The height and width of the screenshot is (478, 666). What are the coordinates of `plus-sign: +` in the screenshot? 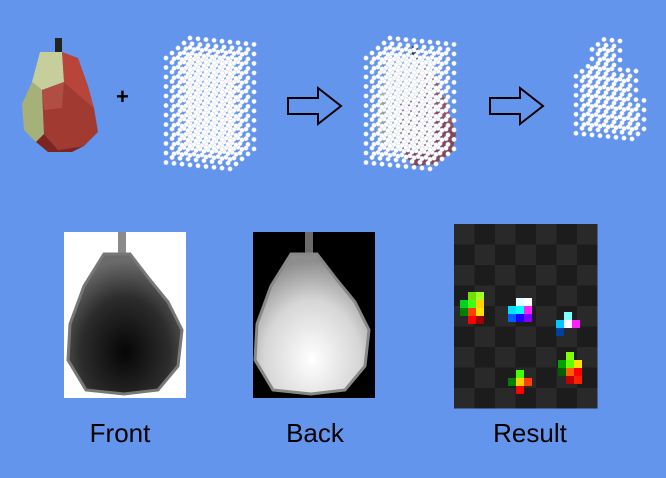 It's located at (122, 96).